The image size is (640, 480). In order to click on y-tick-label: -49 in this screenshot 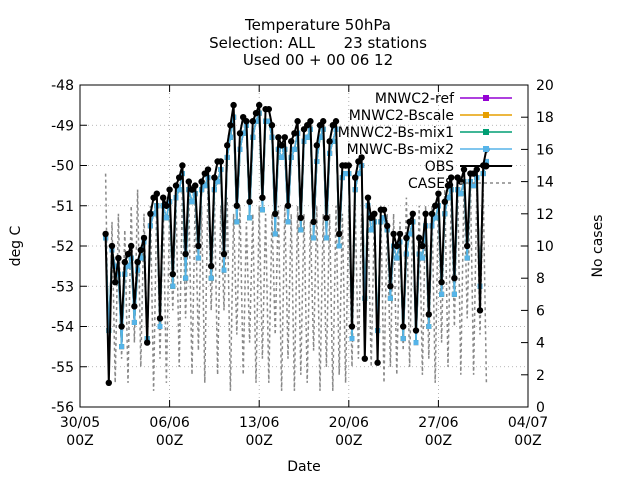, I will do `click(62, 126)`.